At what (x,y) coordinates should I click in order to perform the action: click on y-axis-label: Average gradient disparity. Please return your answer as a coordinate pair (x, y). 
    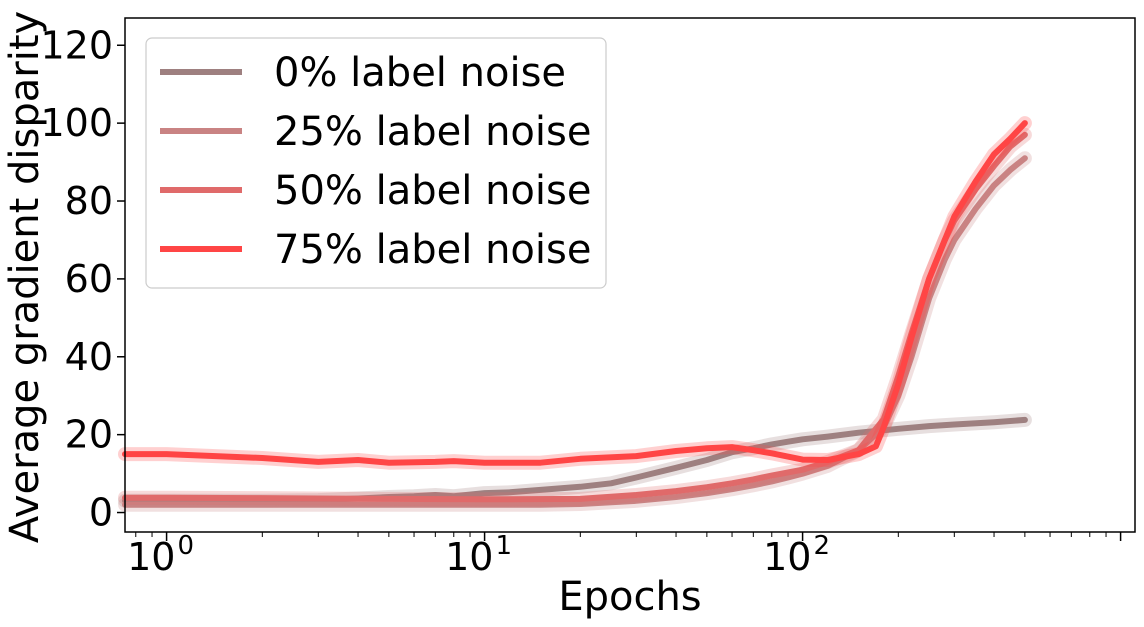
    Looking at the image, I should click on (25, 277).